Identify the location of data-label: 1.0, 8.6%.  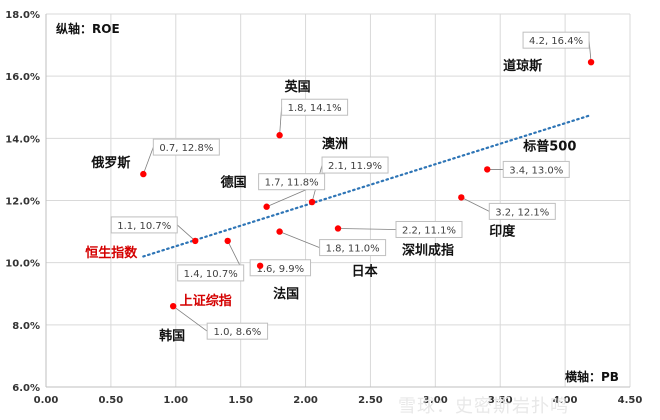
(238, 332).